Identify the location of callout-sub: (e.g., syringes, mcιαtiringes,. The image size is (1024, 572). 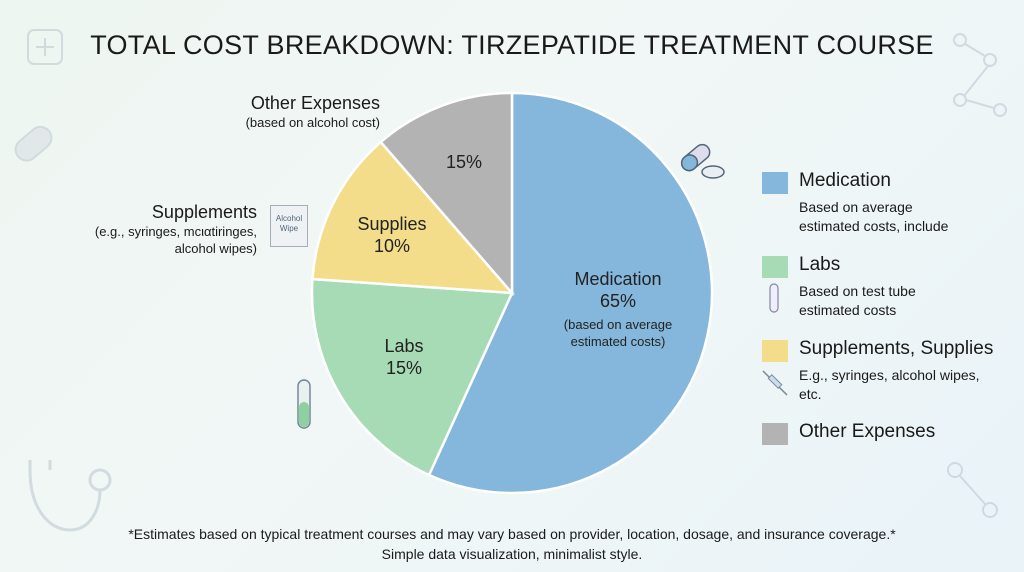
(175, 231).